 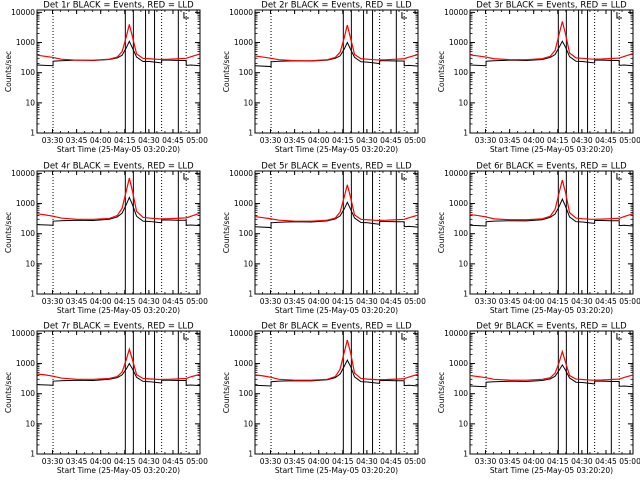 I want to click on panel-title: Det 1r BLACK = Events, RED = LLD, so click(x=118, y=6).